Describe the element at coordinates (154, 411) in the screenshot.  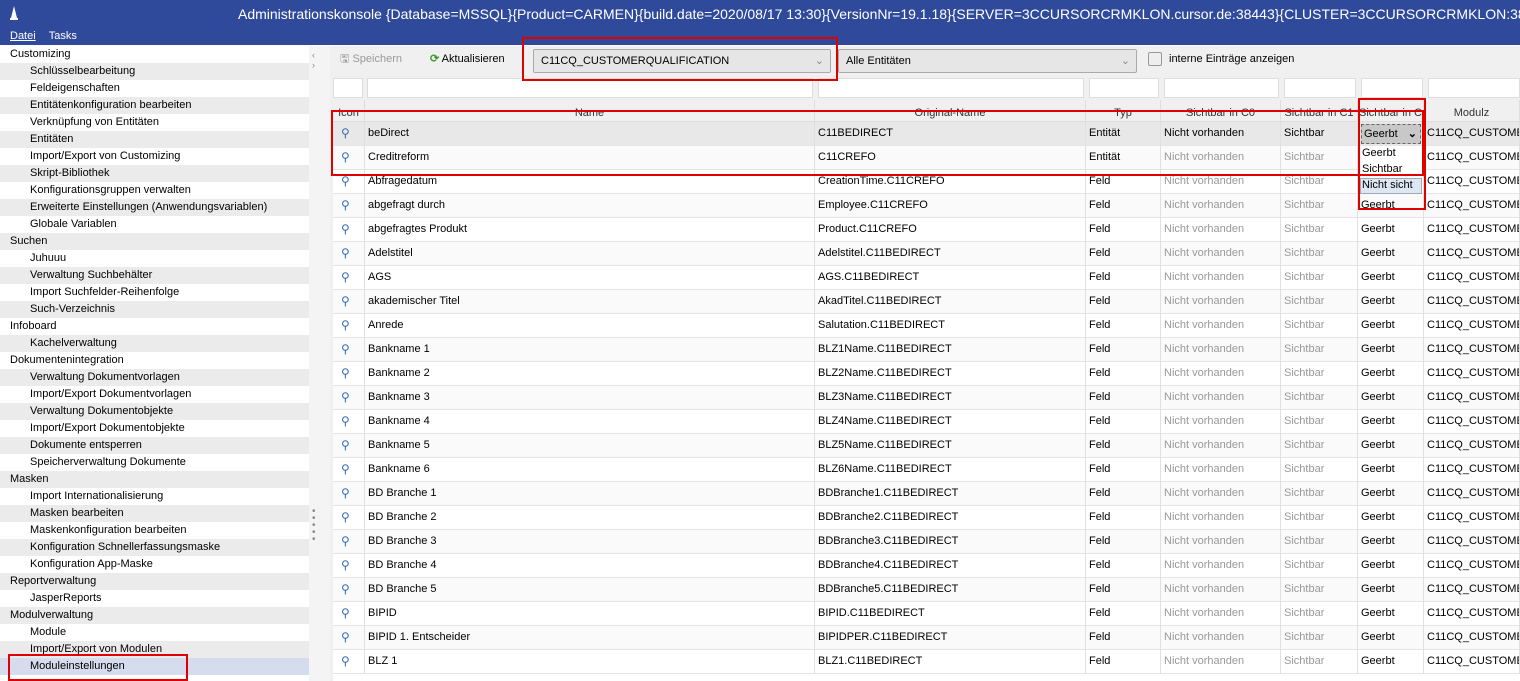
I see `sidebar-item: Verwaltung Dokumentobjekte` at that location.